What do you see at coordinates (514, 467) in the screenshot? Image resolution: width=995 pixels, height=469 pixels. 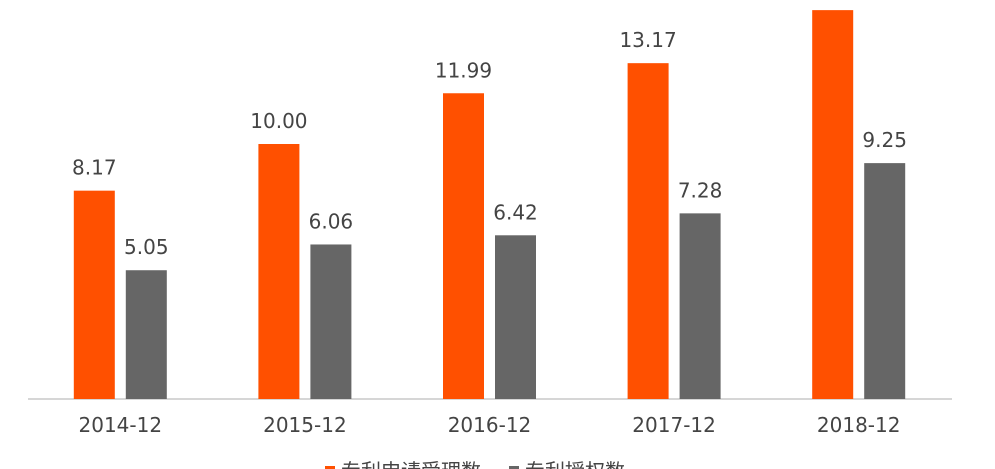 I see `legend-swatch-grants` at bounding box center [514, 467].